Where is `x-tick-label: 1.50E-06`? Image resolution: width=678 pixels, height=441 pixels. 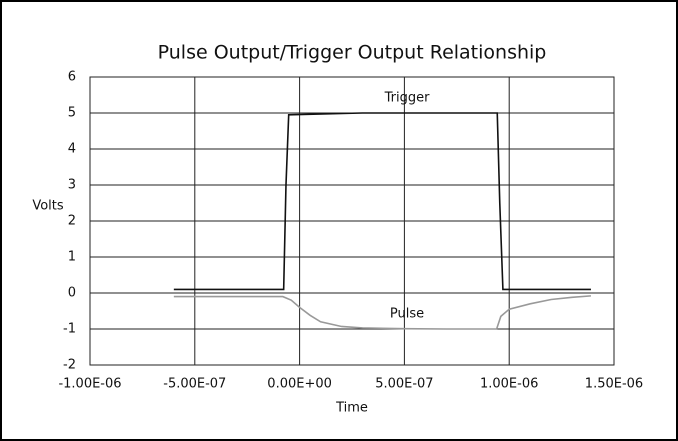
x-tick-label: 1.50E-06 is located at coordinates (614, 384).